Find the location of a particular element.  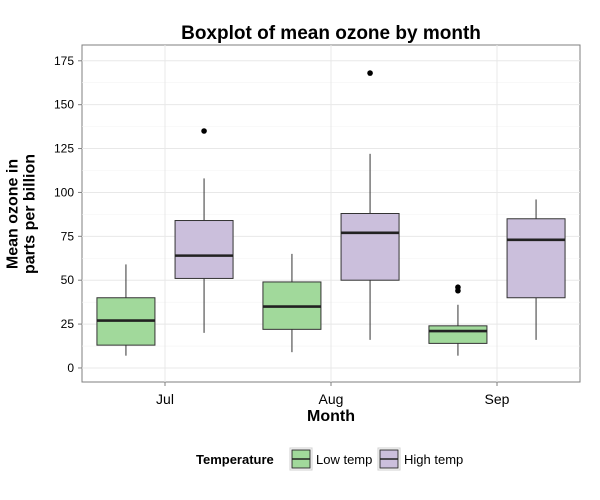

y-tick-label: 100 is located at coordinates (64, 192).